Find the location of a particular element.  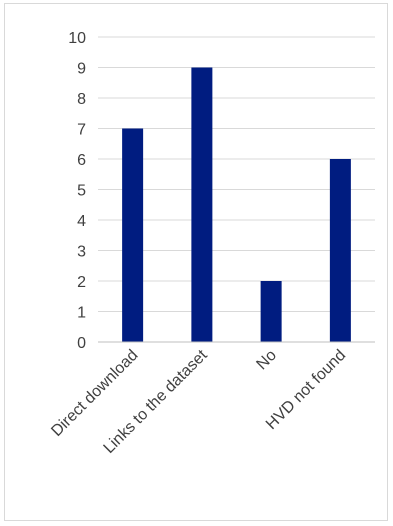

y-tick-label: 9 is located at coordinates (81, 69).